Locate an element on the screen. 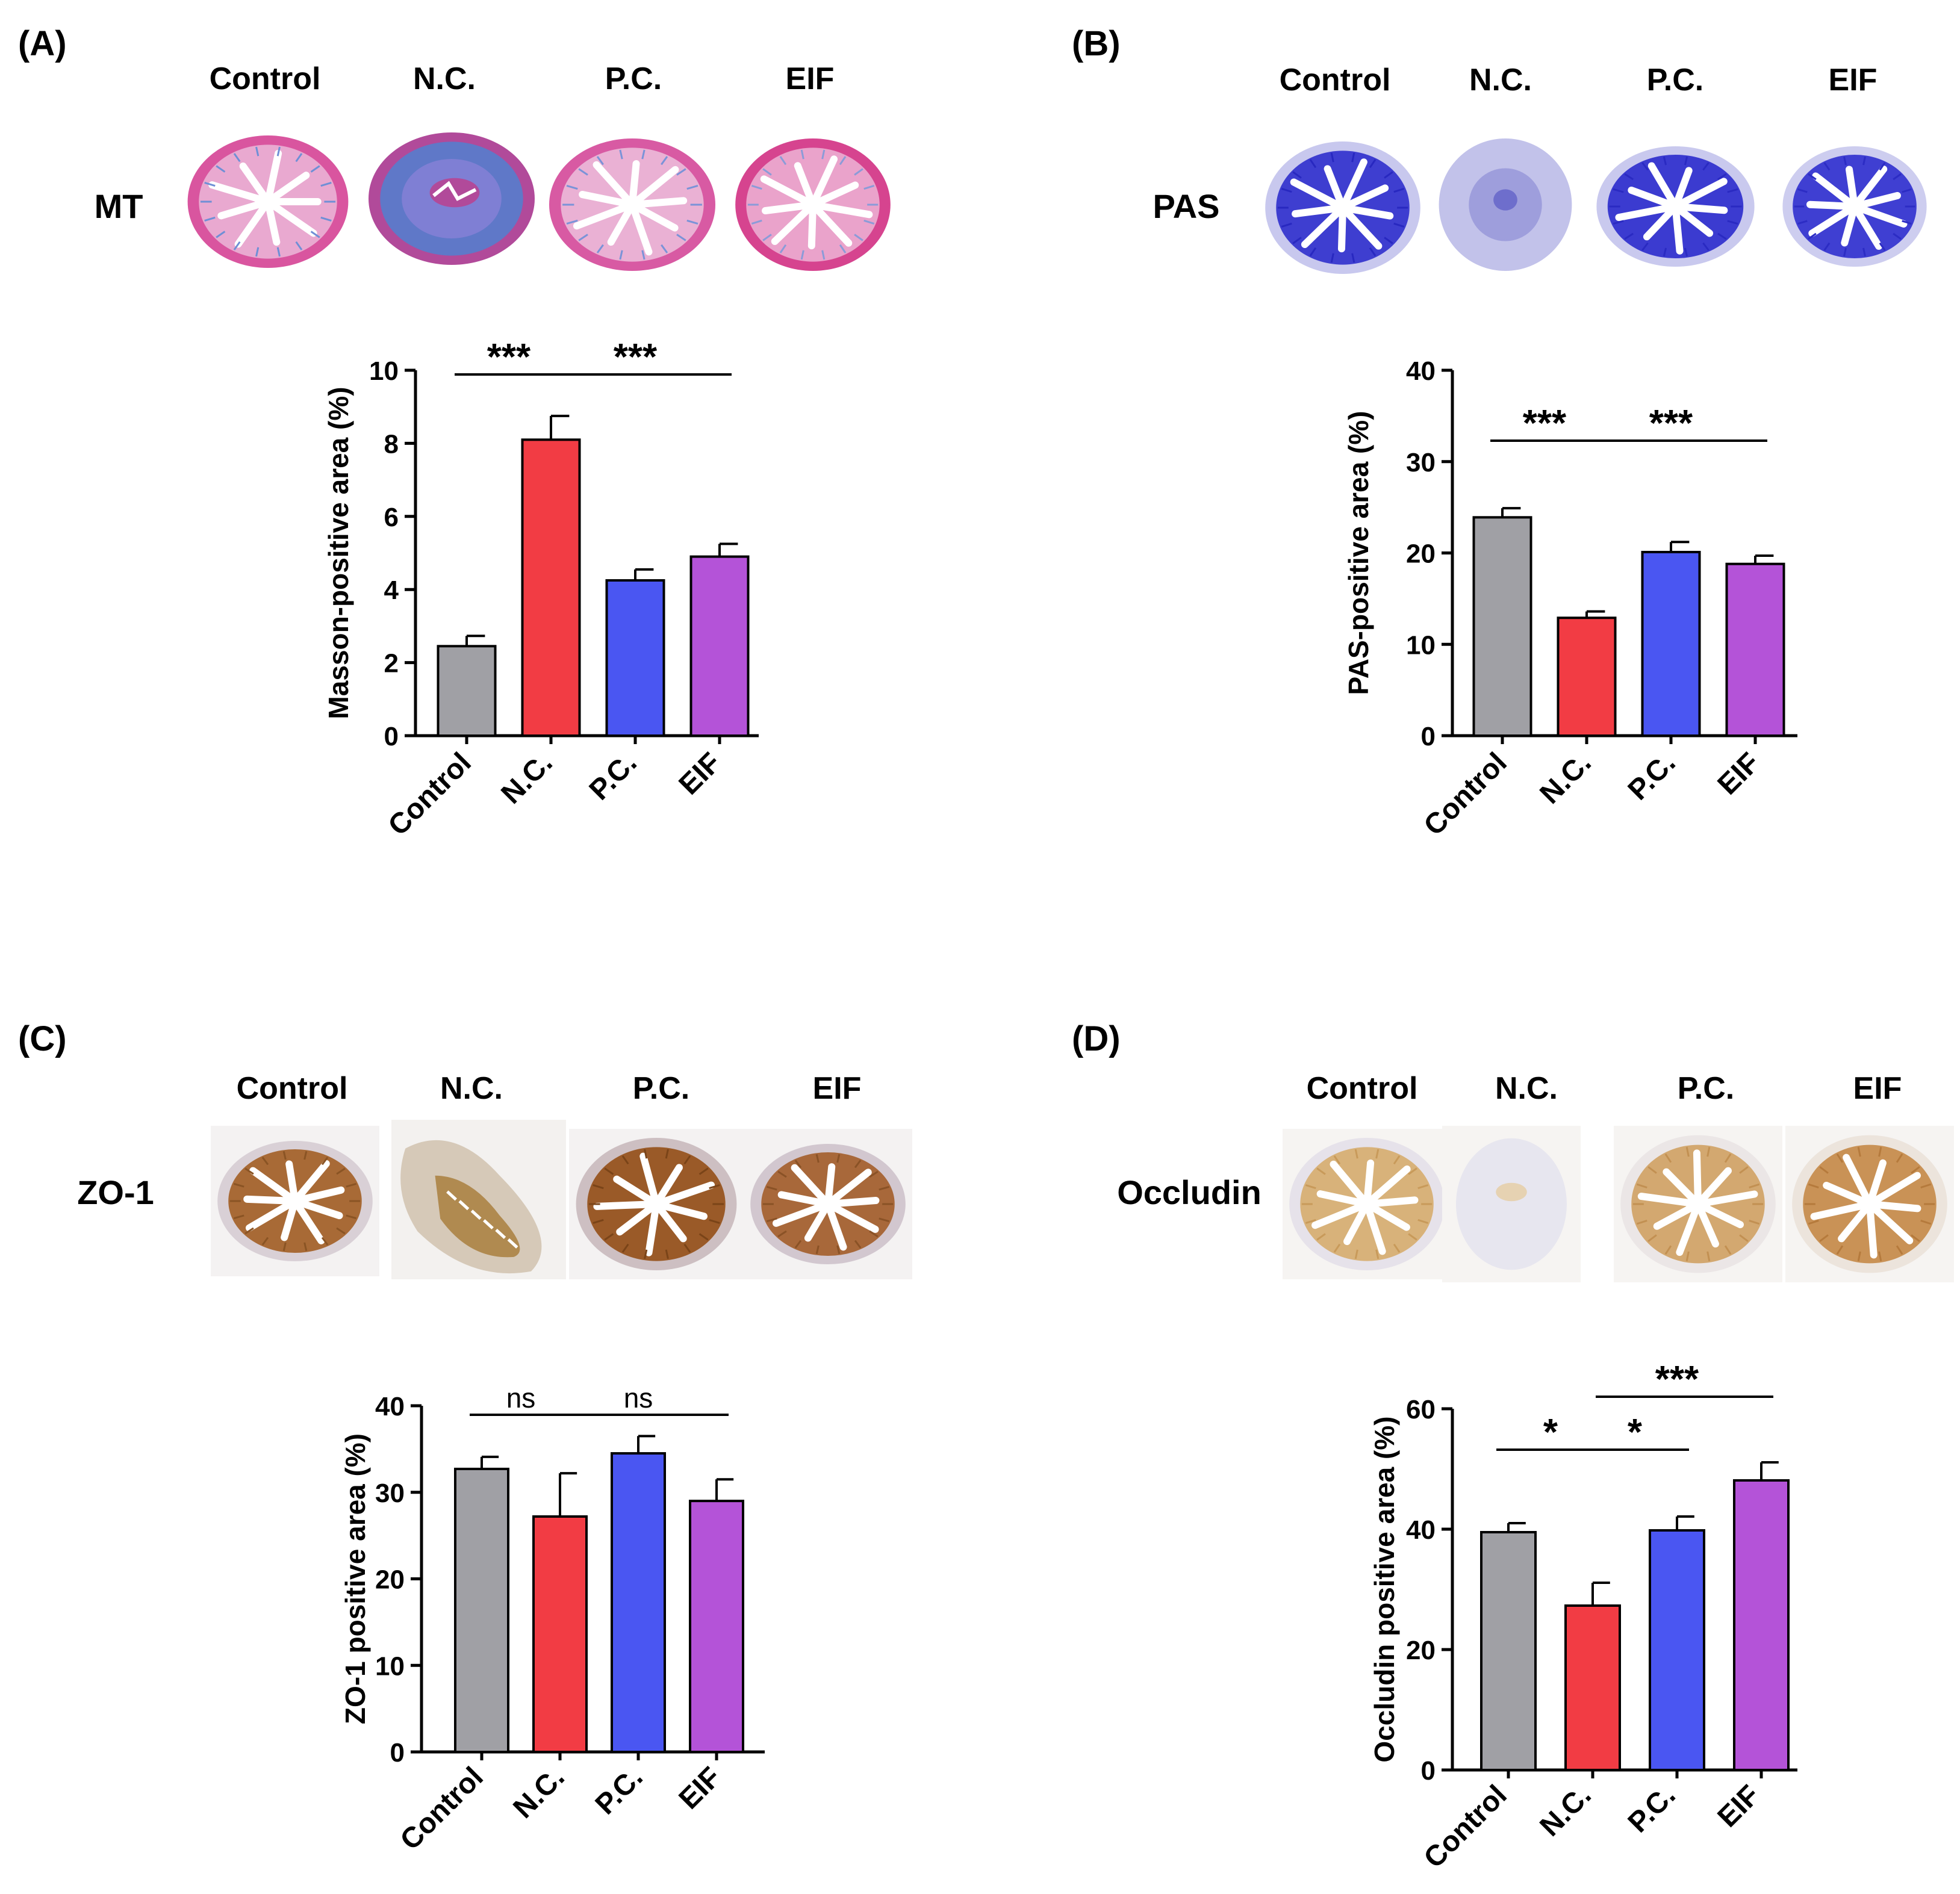 The height and width of the screenshot is (1894, 1960). stain-label: ZO-1 is located at coordinates (115, 1192).